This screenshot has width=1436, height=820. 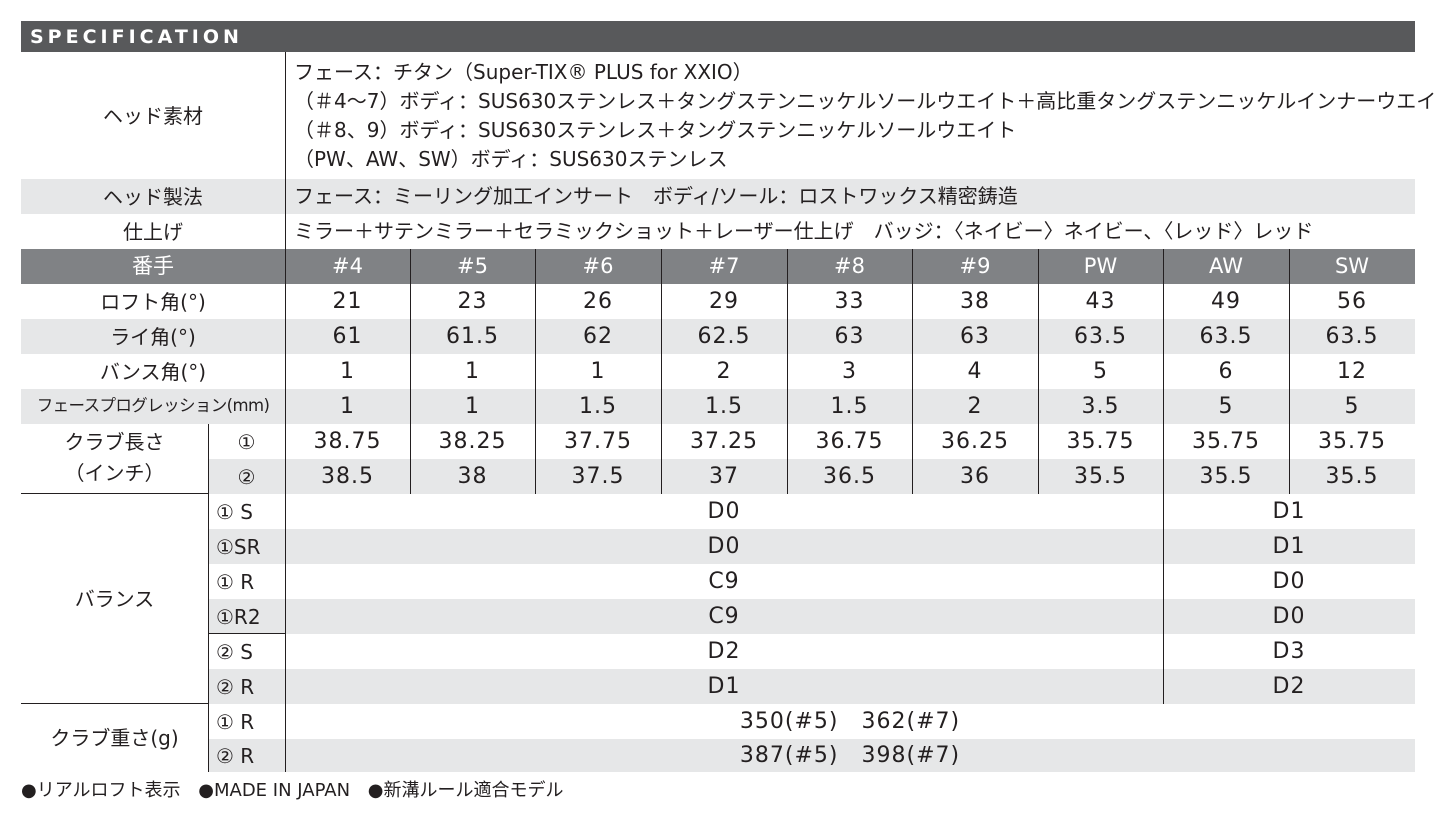 I want to click on face-progression-value: 5, so click(x=1352, y=406).